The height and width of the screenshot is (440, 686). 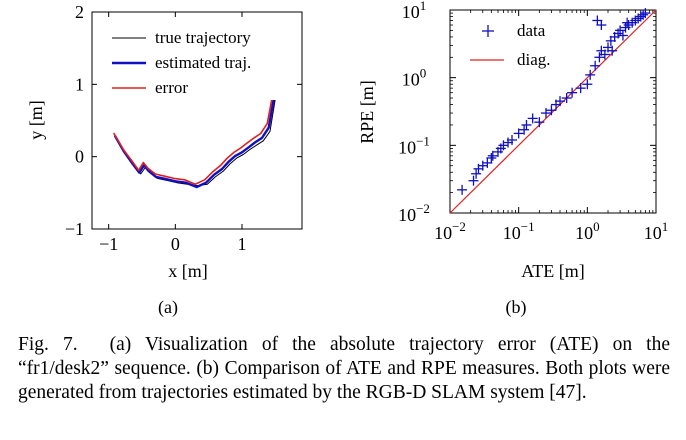 What do you see at coordinates (79, 84) in the screenshot?
I see `panel-a-y-tick-label: 1` at bounding box center [79, 84].